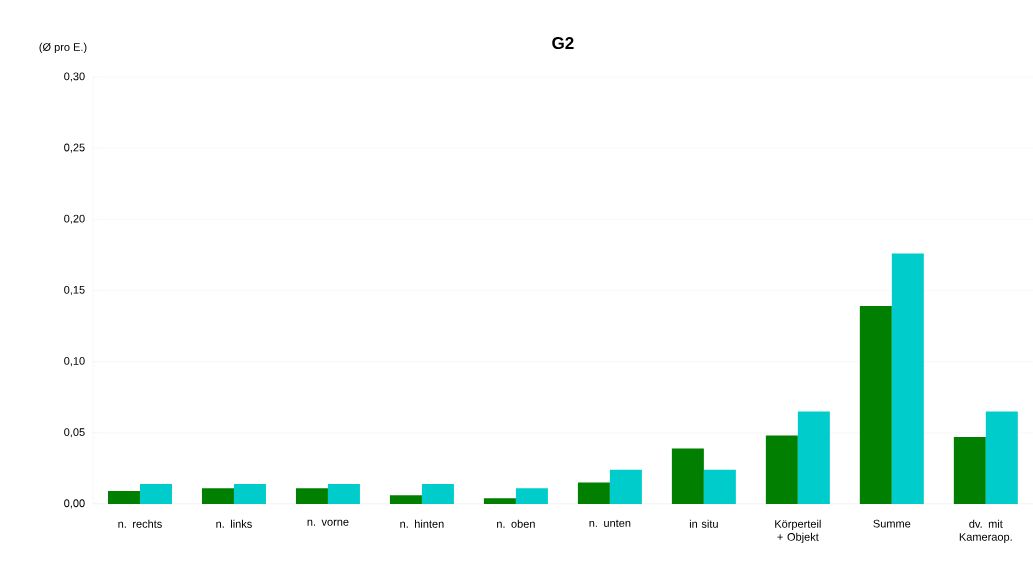 The width and height of the screenshot is (1033, 564). Describe the element at coordinates (74, 148) in the screenshot. I see `y-tick-label: 0,25` at that location.